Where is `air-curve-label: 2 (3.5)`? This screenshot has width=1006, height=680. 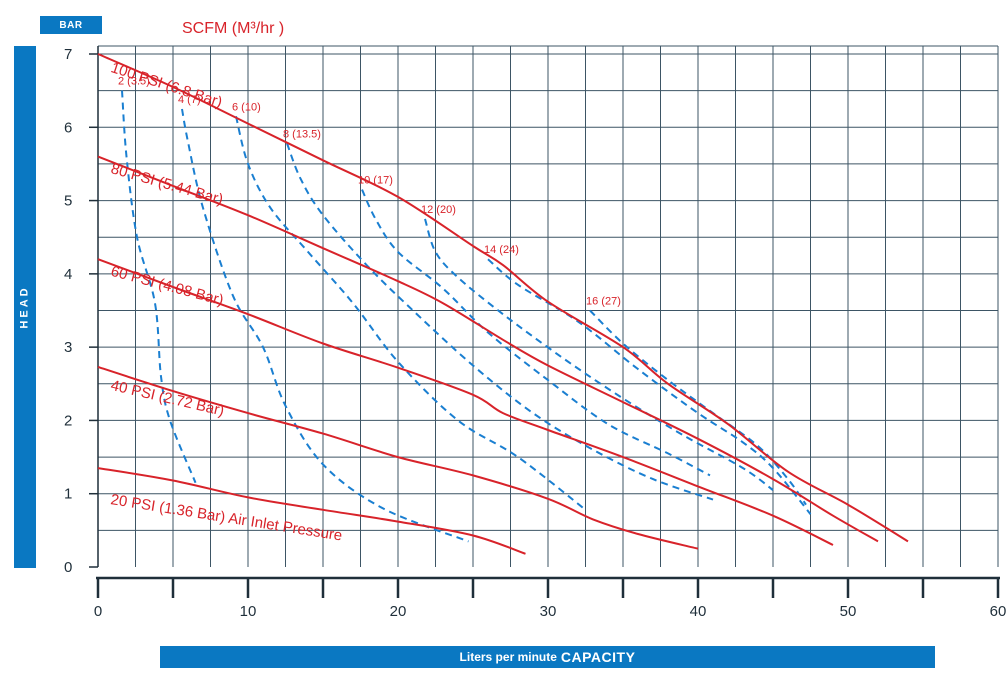
air-curve-label: 2 (3.5) is located at coordinates (134, 82).